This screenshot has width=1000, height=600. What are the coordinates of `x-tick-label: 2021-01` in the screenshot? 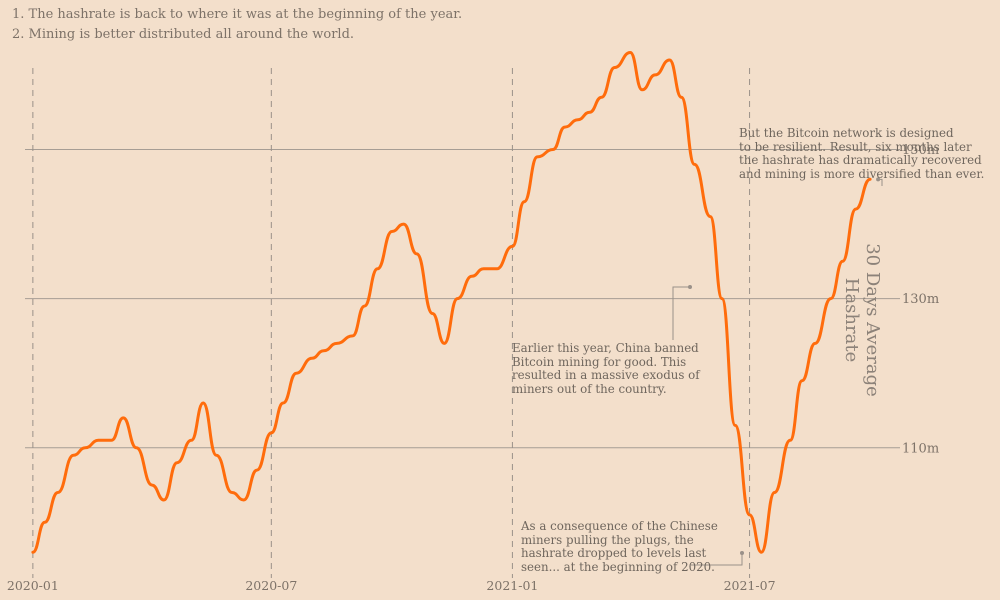 It's located at (512, 585).